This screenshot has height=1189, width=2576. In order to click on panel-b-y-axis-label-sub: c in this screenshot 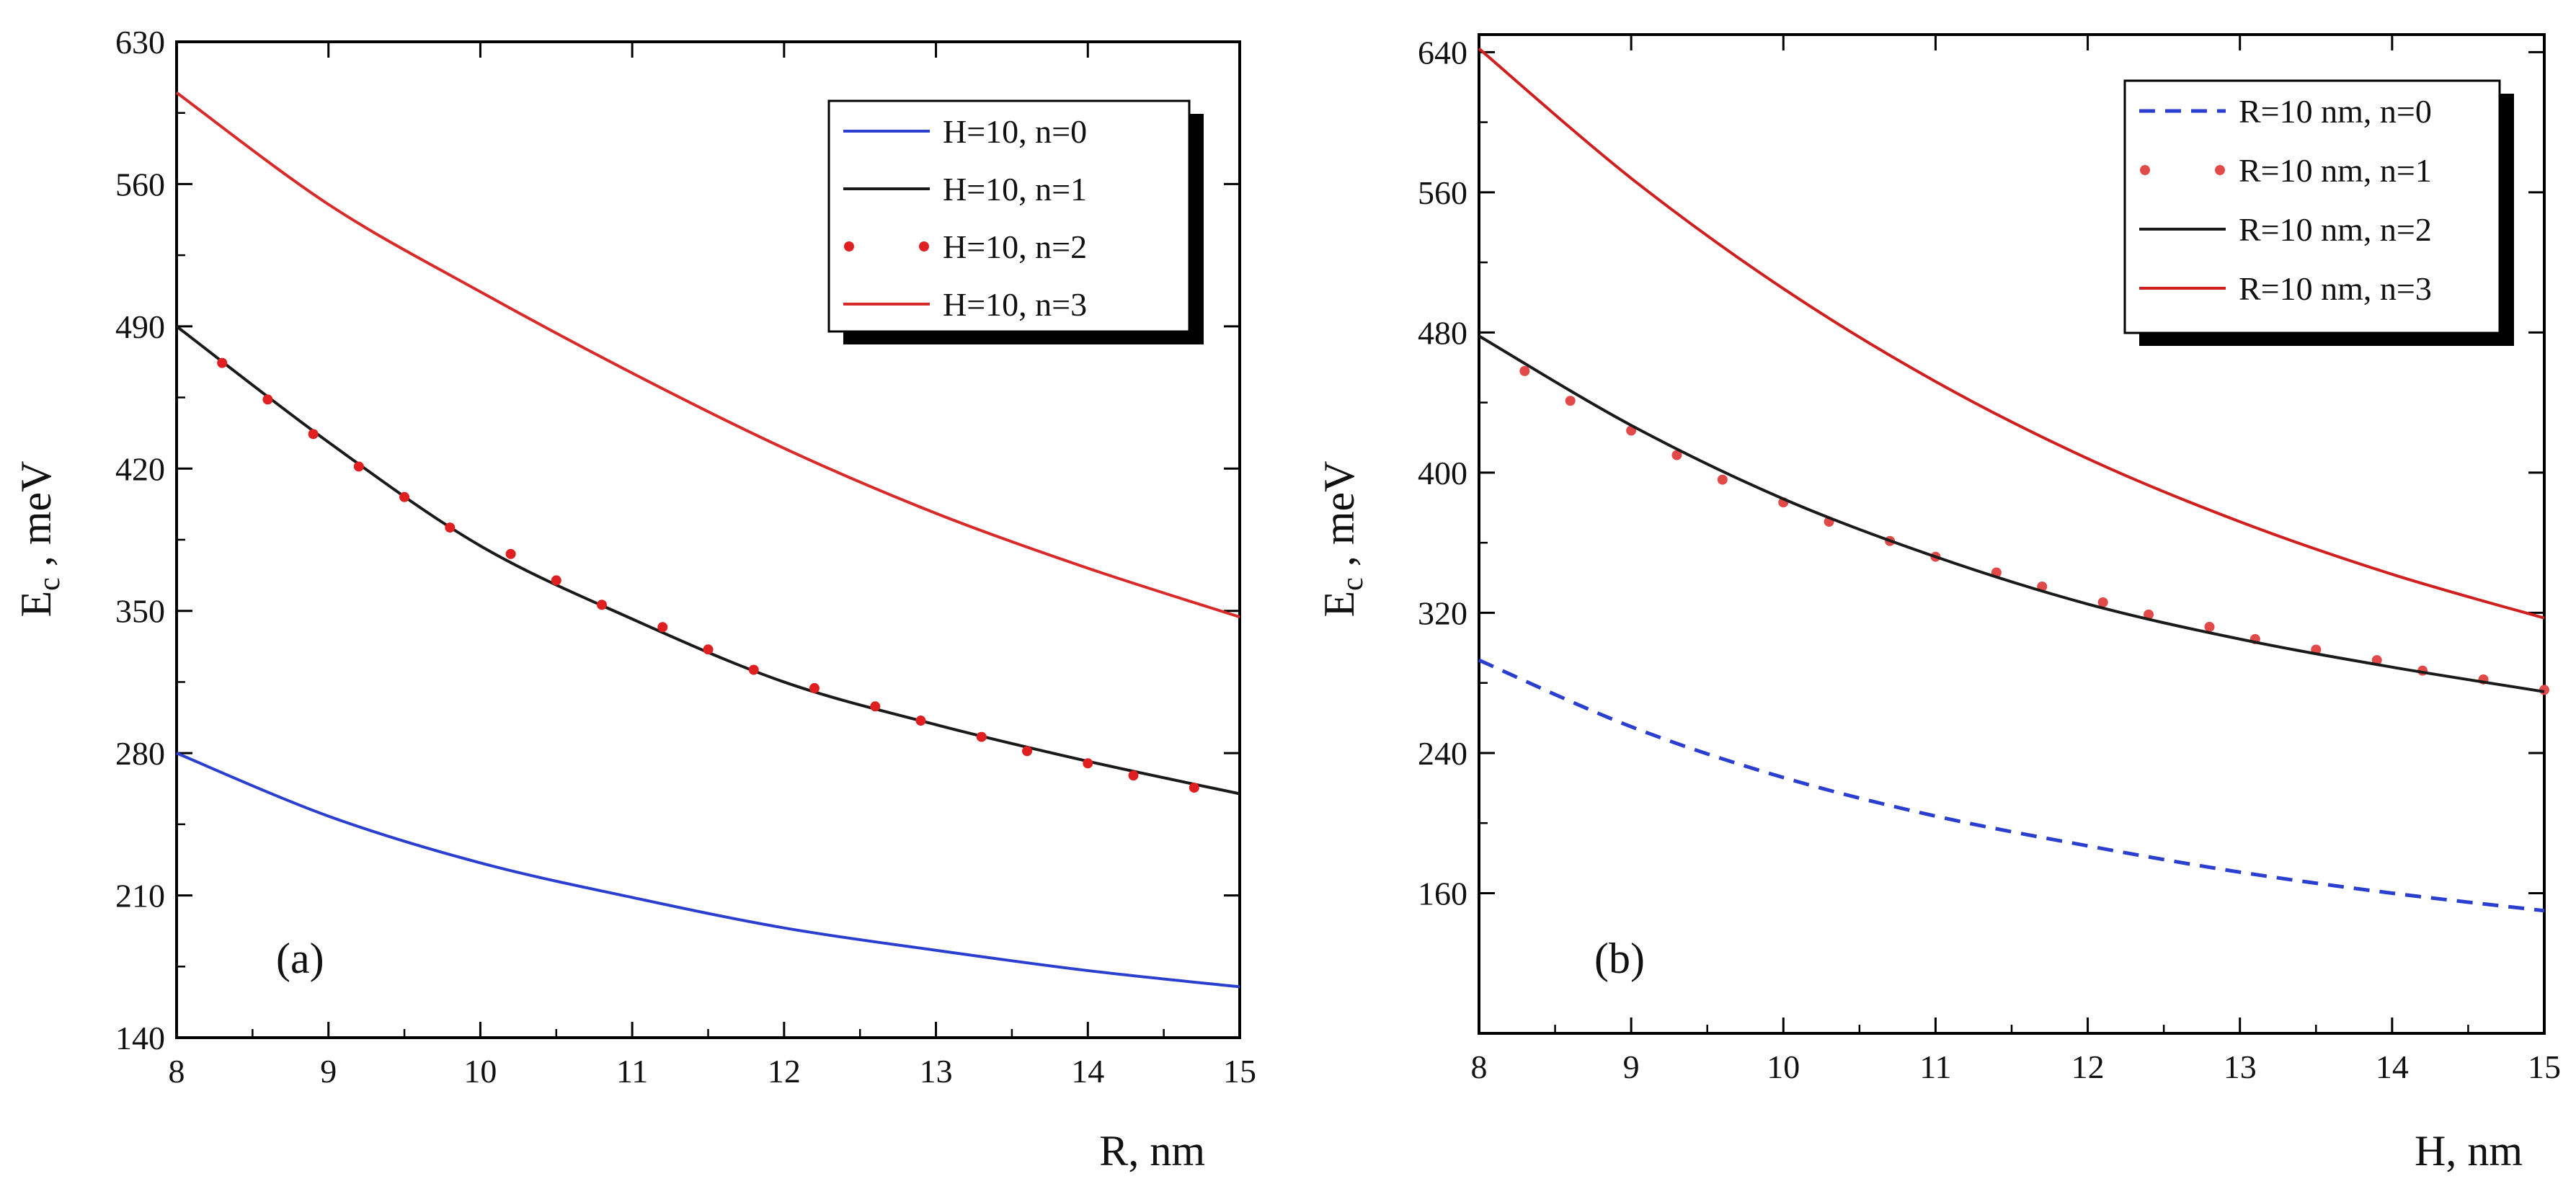, I will do `click(1352, 584)`.